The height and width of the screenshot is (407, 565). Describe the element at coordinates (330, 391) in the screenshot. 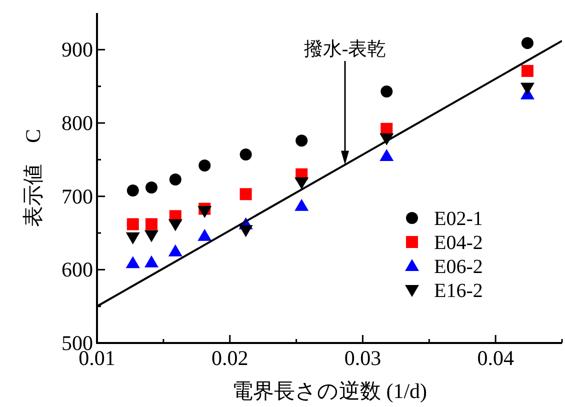

I see `x-axis-title: 電界長さの逆数 (1/d)` at that location.